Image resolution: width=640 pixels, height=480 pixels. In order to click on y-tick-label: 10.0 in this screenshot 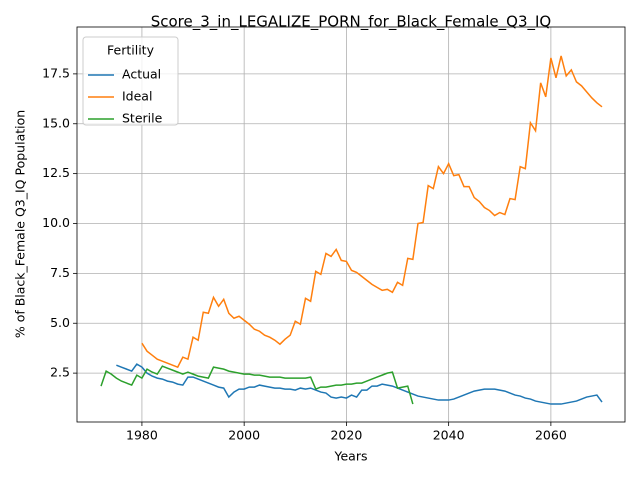, I will do `click(56, 222)`.